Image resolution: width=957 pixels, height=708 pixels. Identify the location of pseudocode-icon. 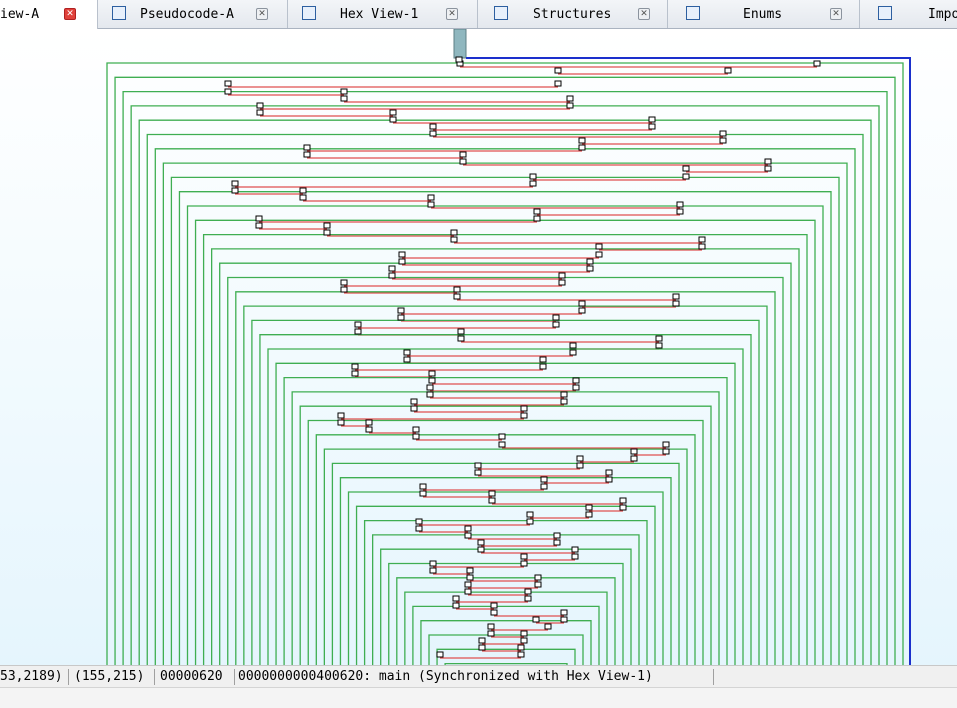
(119, 13).